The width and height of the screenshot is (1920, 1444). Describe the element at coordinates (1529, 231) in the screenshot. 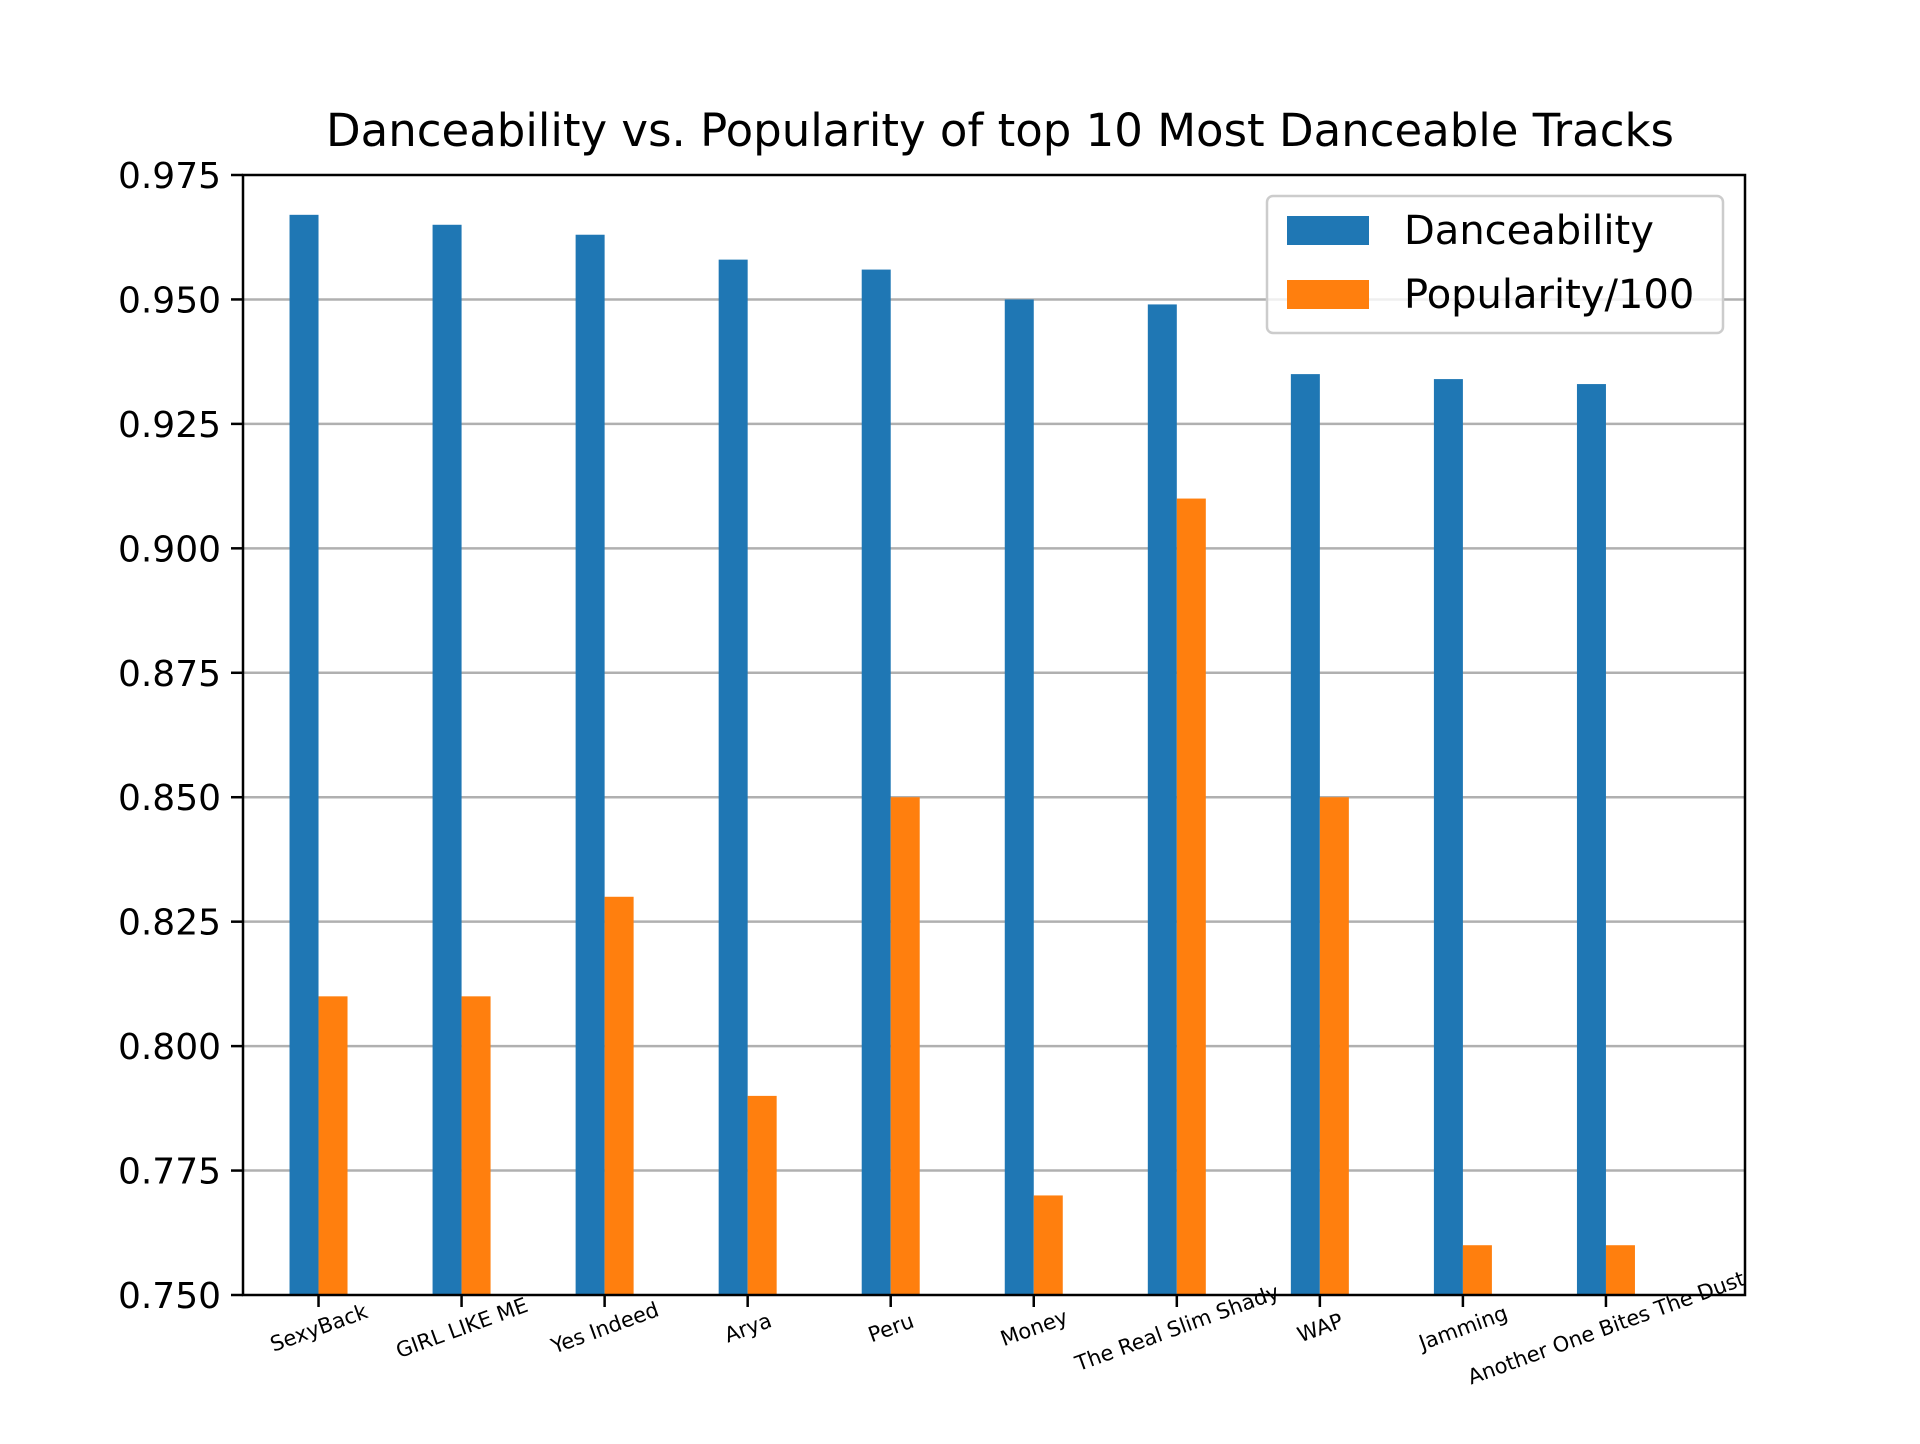

I see `legend-label-danceability: Danceability` at that location.